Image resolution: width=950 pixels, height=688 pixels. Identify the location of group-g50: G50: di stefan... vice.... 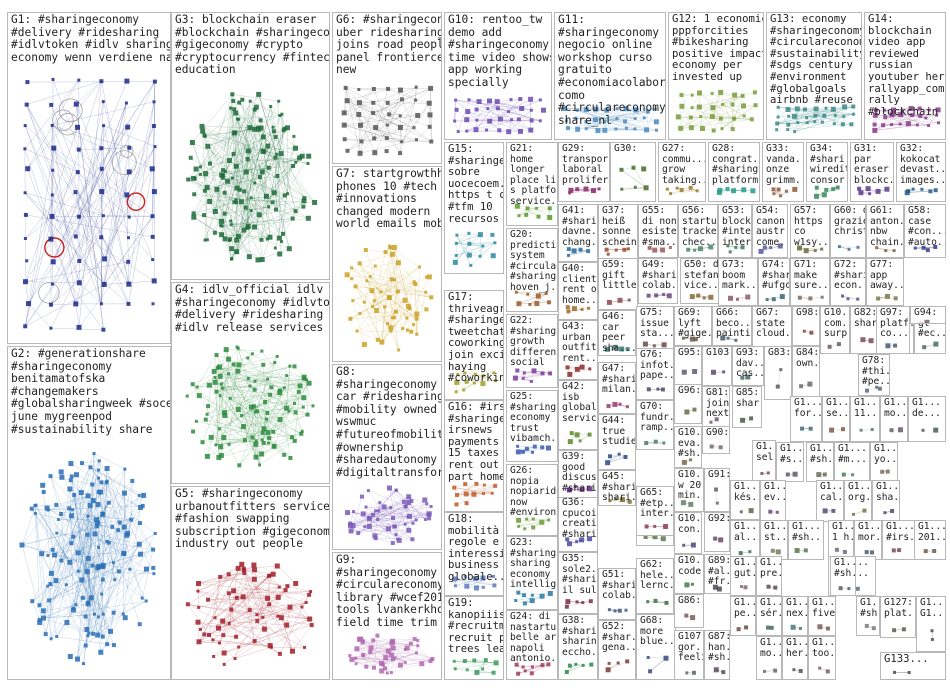
(700, 281).